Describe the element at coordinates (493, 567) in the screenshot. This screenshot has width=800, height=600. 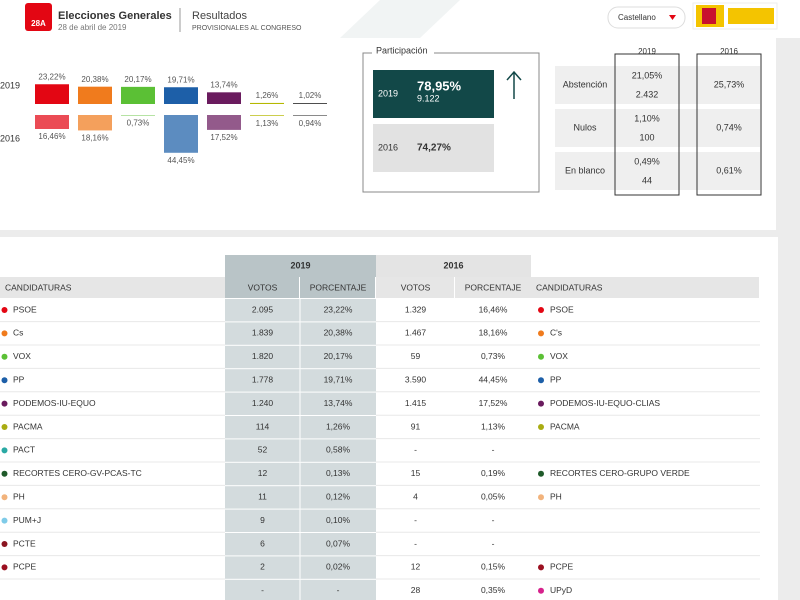
I see `percent: 0,15%` at that location.